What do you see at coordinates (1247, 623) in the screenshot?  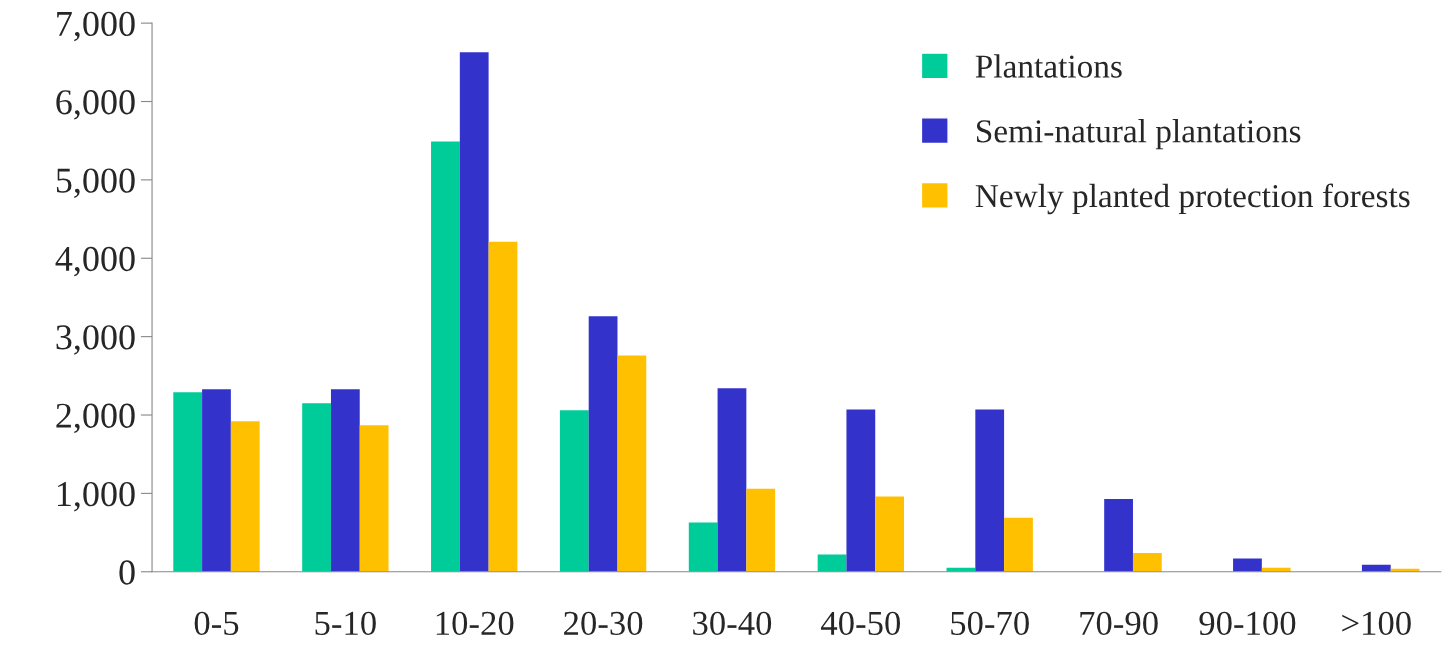 I see `x-tick-label: 90-100` at bounding box center [1247, 623].